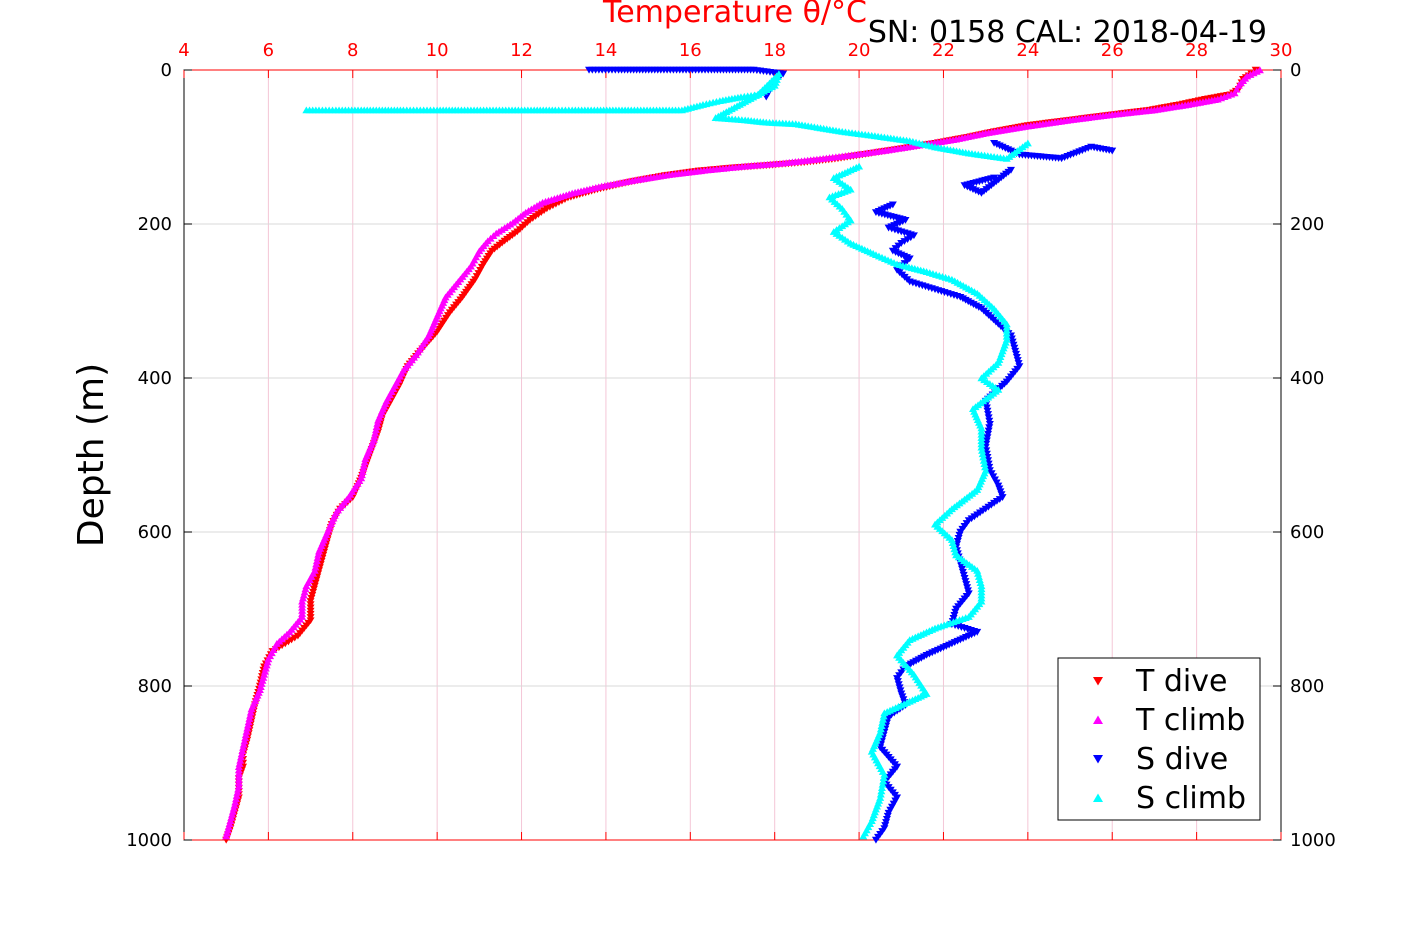  Describe the element at coordinates (437, 50) in the screenshot. I see `x-tick-label: 10` at that location.